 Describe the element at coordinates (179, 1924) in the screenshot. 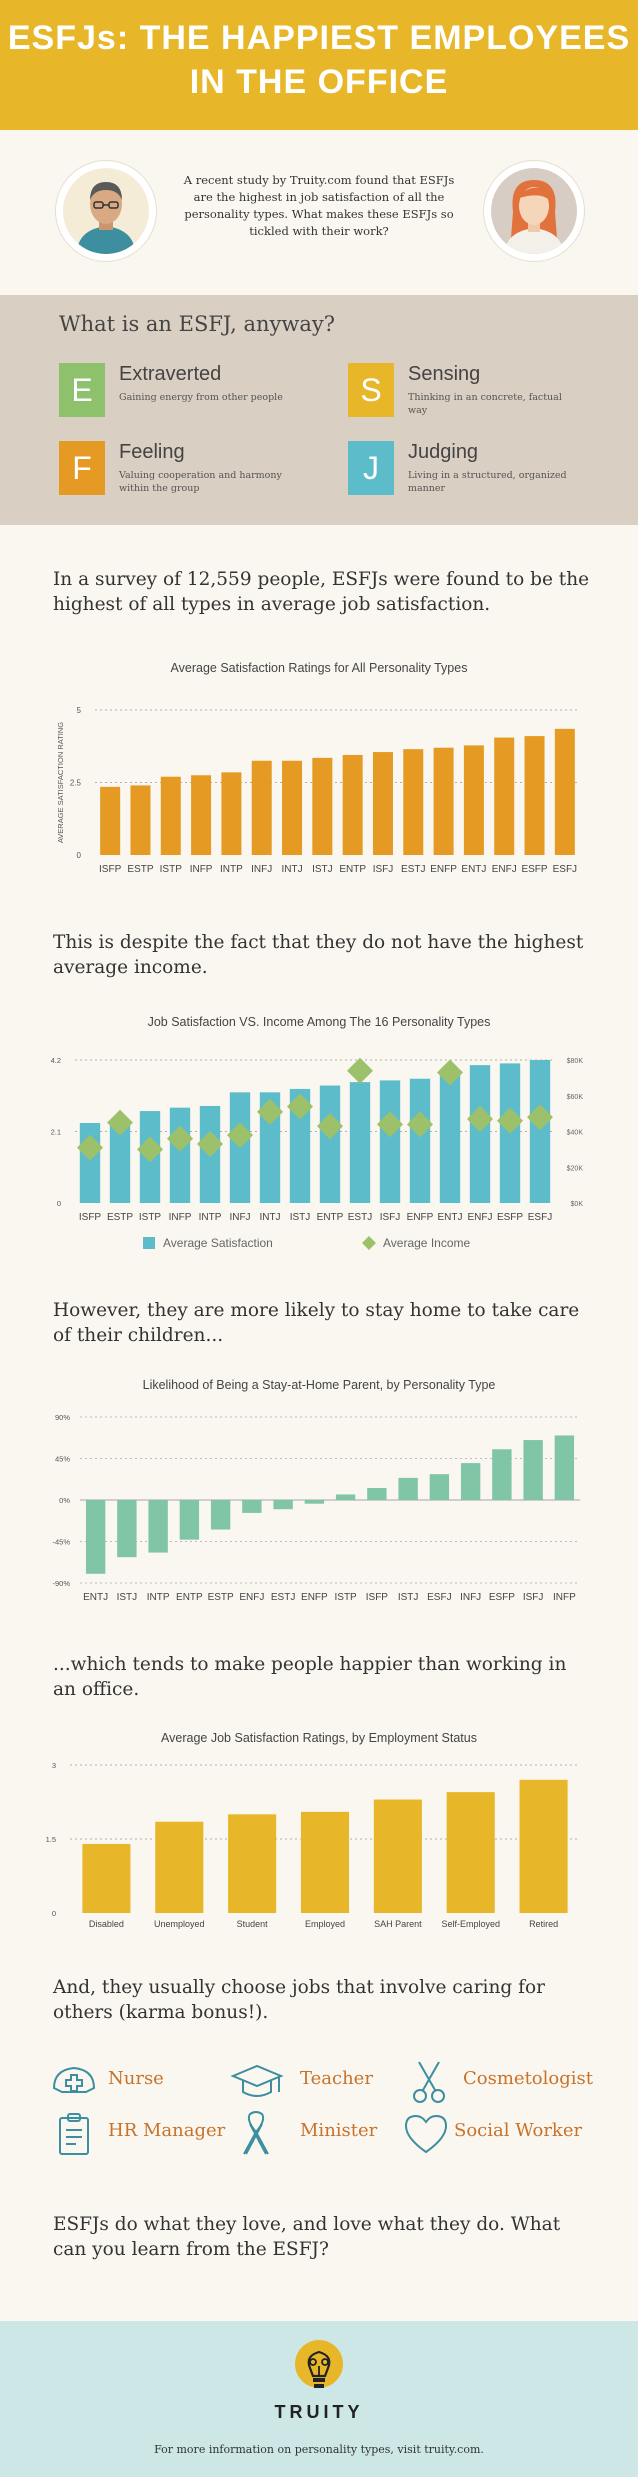

I see `x-tick-label: Unemployed` at that location.